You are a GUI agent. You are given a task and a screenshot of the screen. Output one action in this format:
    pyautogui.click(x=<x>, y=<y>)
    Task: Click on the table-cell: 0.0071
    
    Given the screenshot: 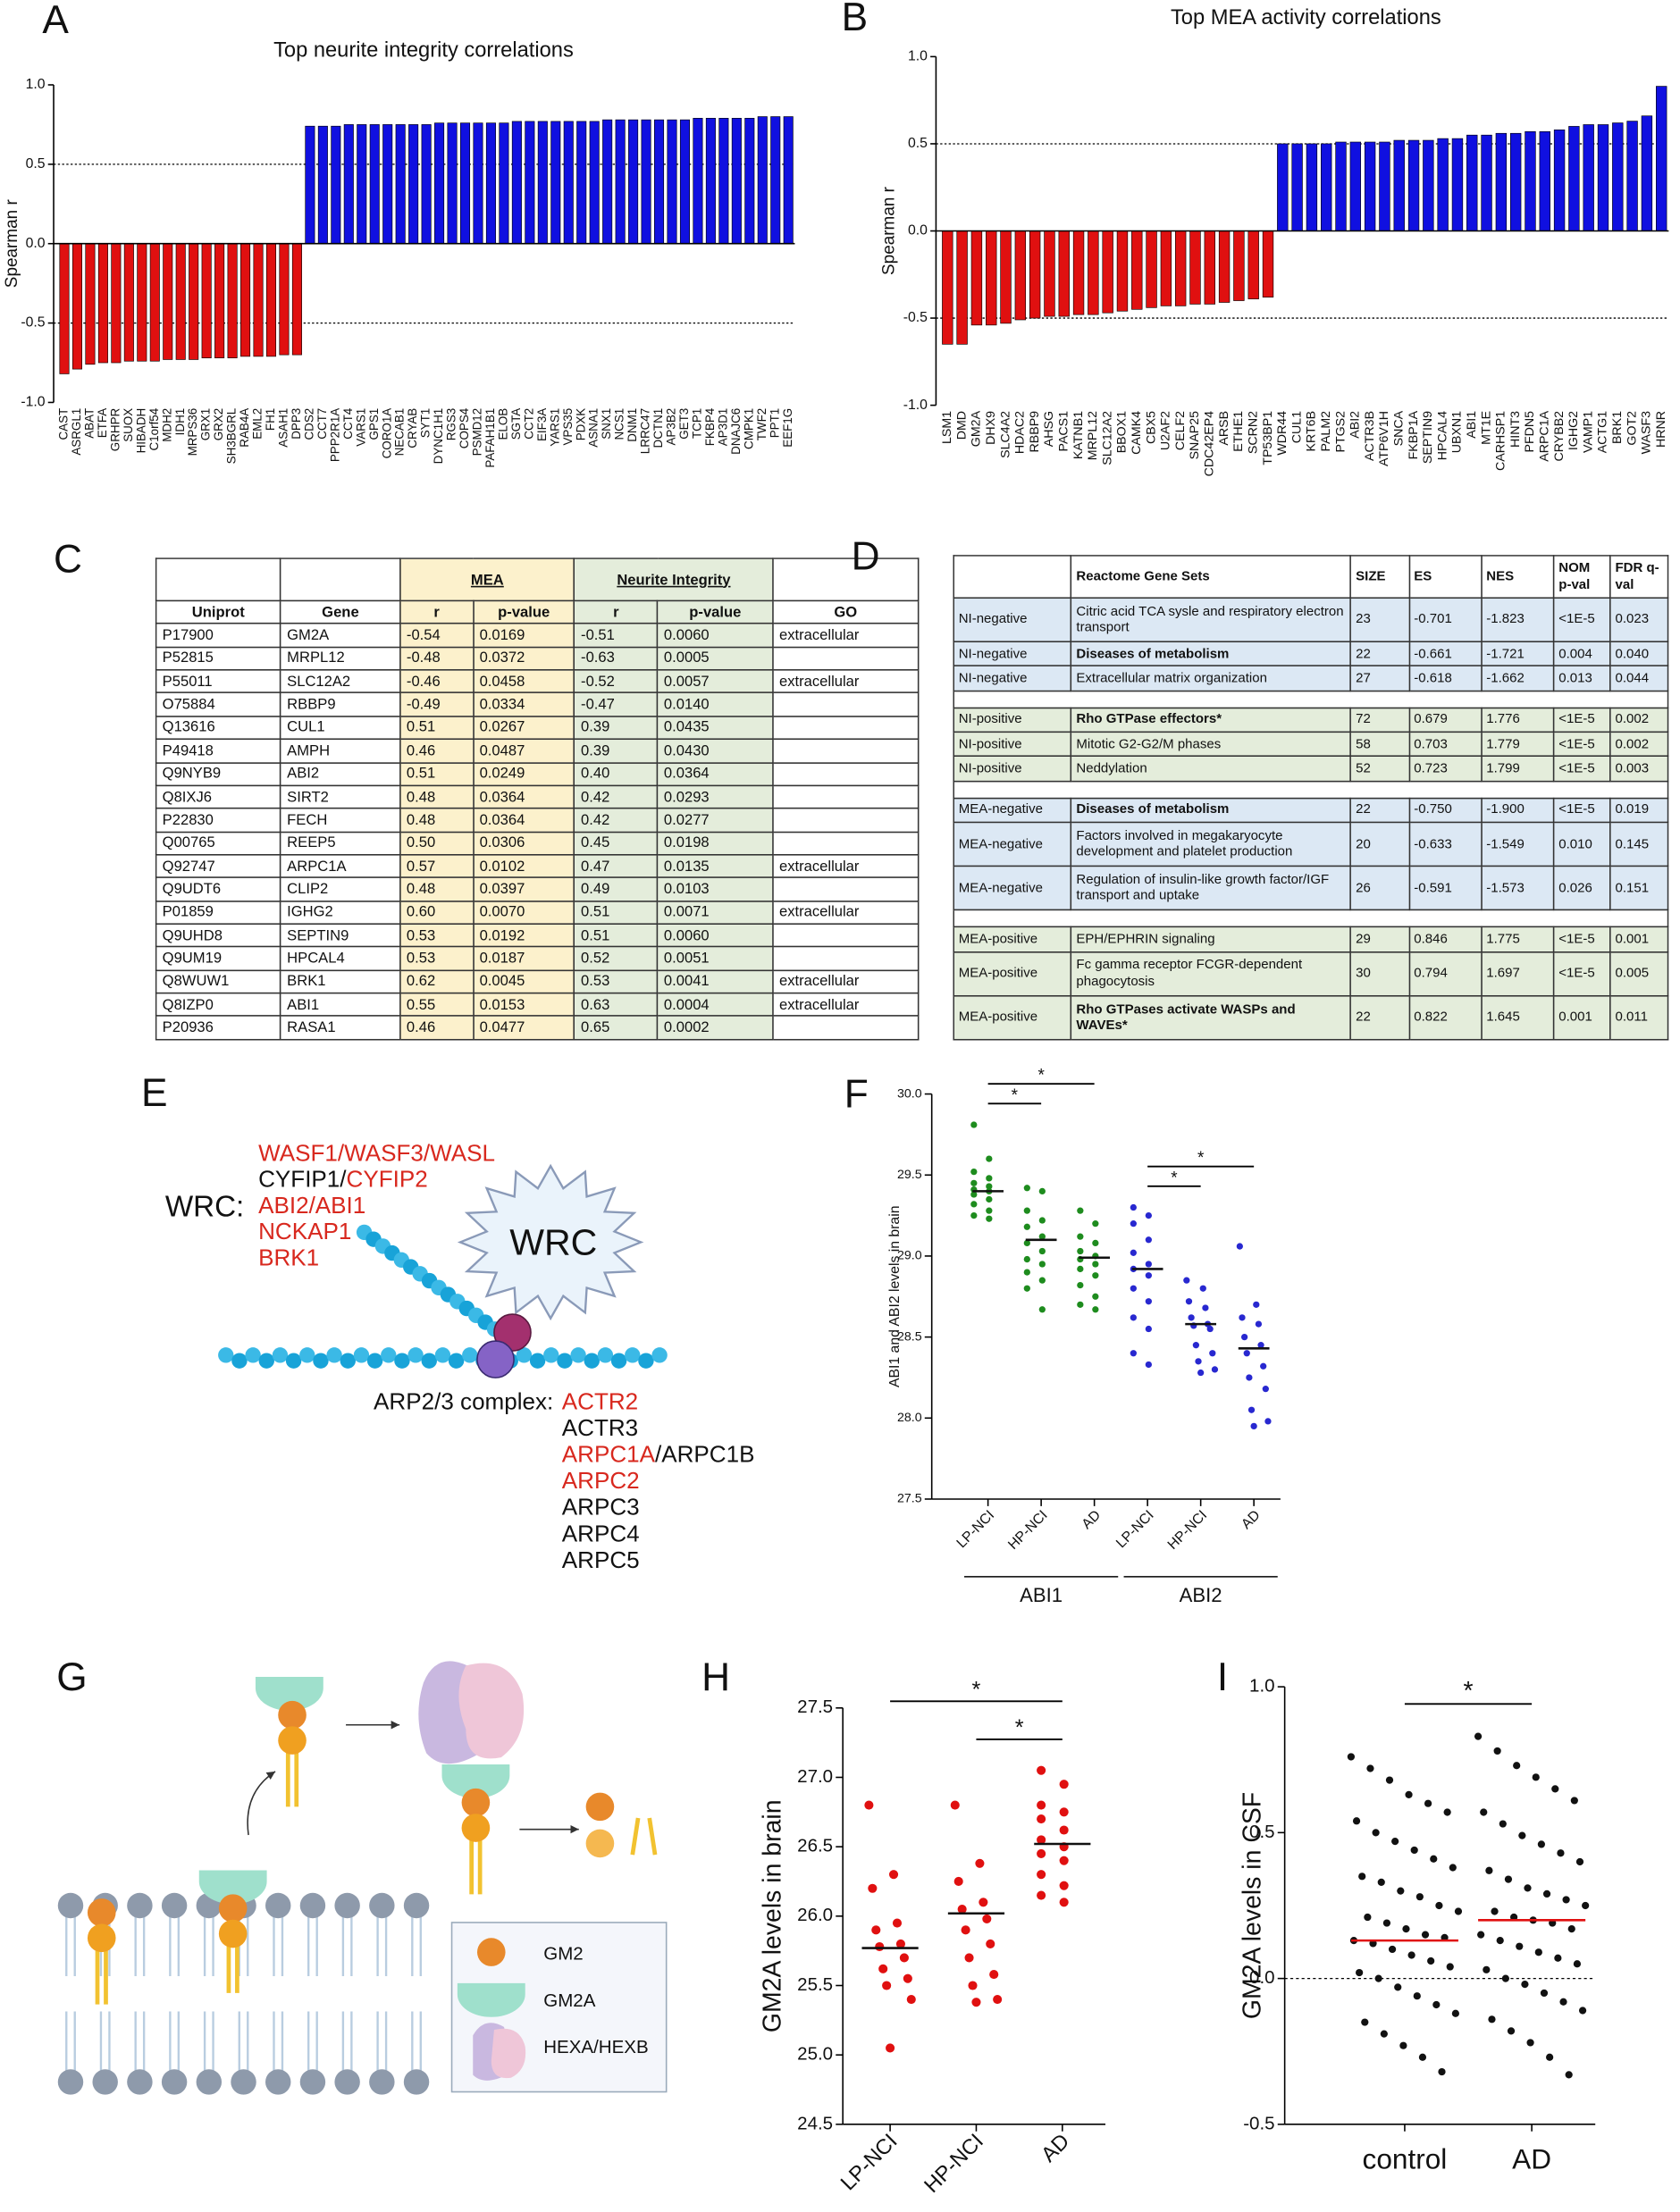 What is the action you would take?
    pyautogui.click(x=715, y=913)
    